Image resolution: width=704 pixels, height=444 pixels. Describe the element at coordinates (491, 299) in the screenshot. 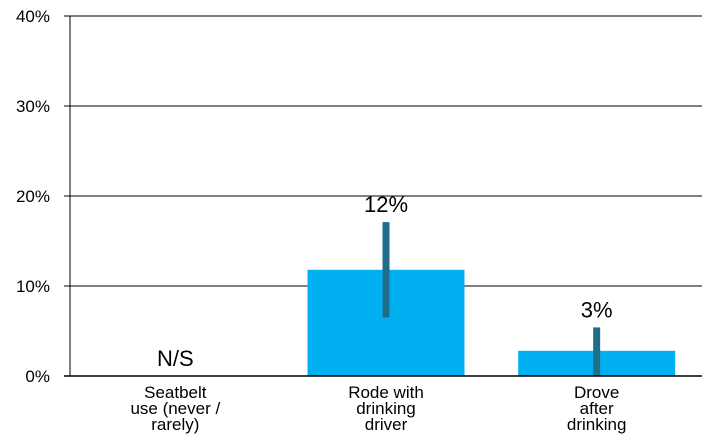

I see `error-bars-layer` at that location.